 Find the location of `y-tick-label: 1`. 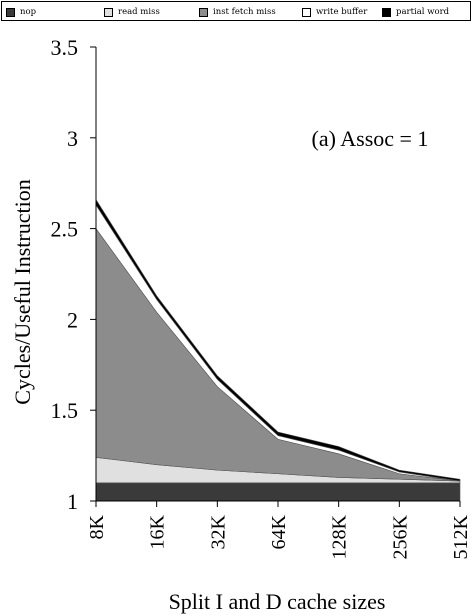

y-tick-label: 1 is located at coordinates (72, 501).